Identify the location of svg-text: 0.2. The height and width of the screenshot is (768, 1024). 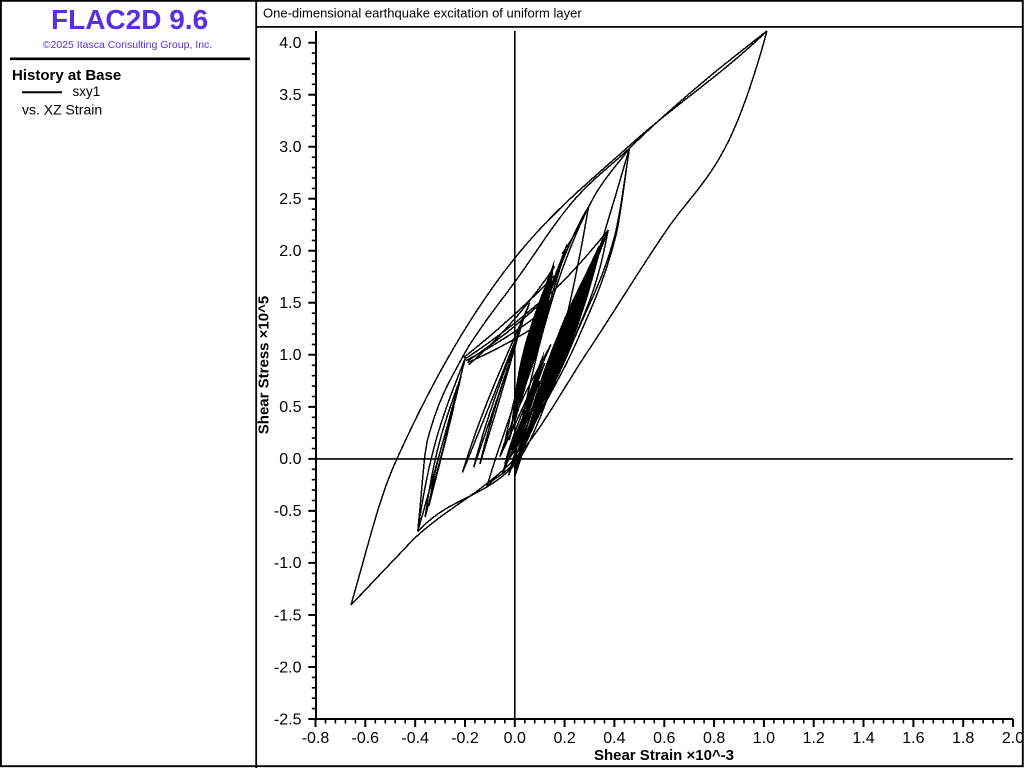
(564, 738).